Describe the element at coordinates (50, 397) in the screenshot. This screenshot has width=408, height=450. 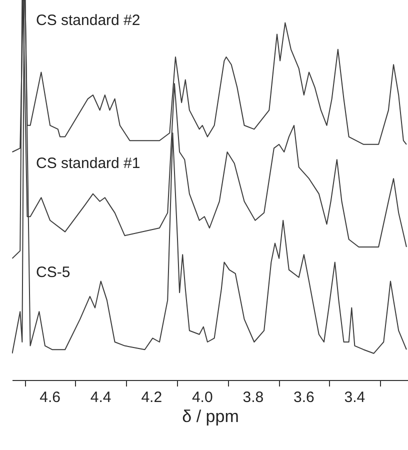
I see `x-tick-label: 4.6` at that location.